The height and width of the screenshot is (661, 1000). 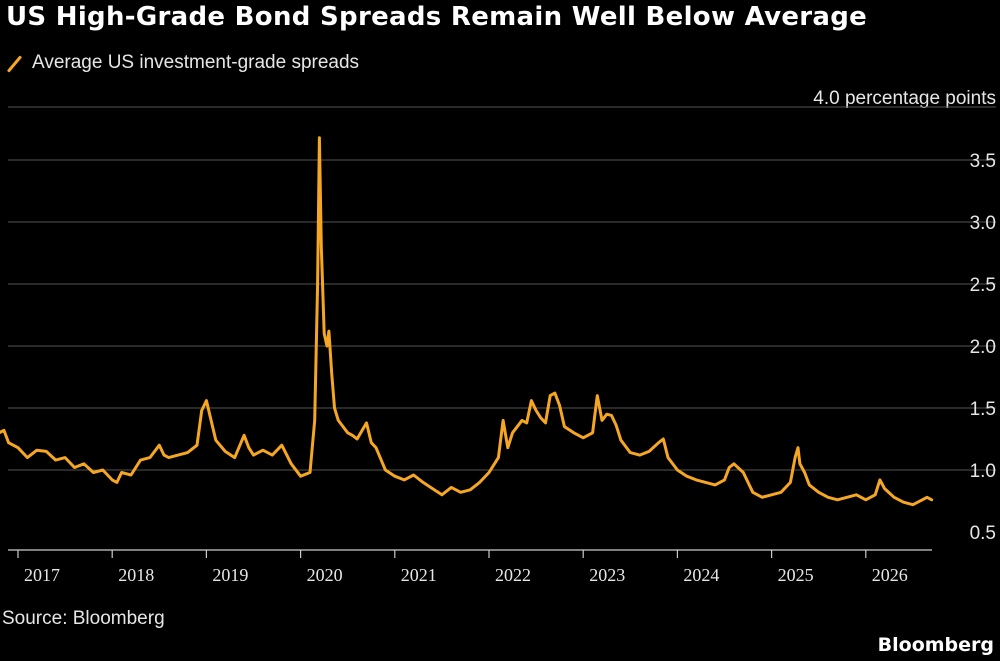 I want to click on y-tick-label: 3.5, so click(x=983, y=161).